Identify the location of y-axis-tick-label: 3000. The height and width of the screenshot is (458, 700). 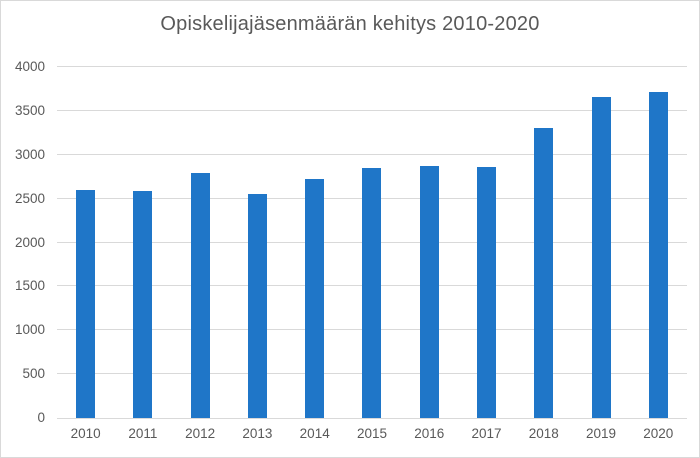
(29, 154).